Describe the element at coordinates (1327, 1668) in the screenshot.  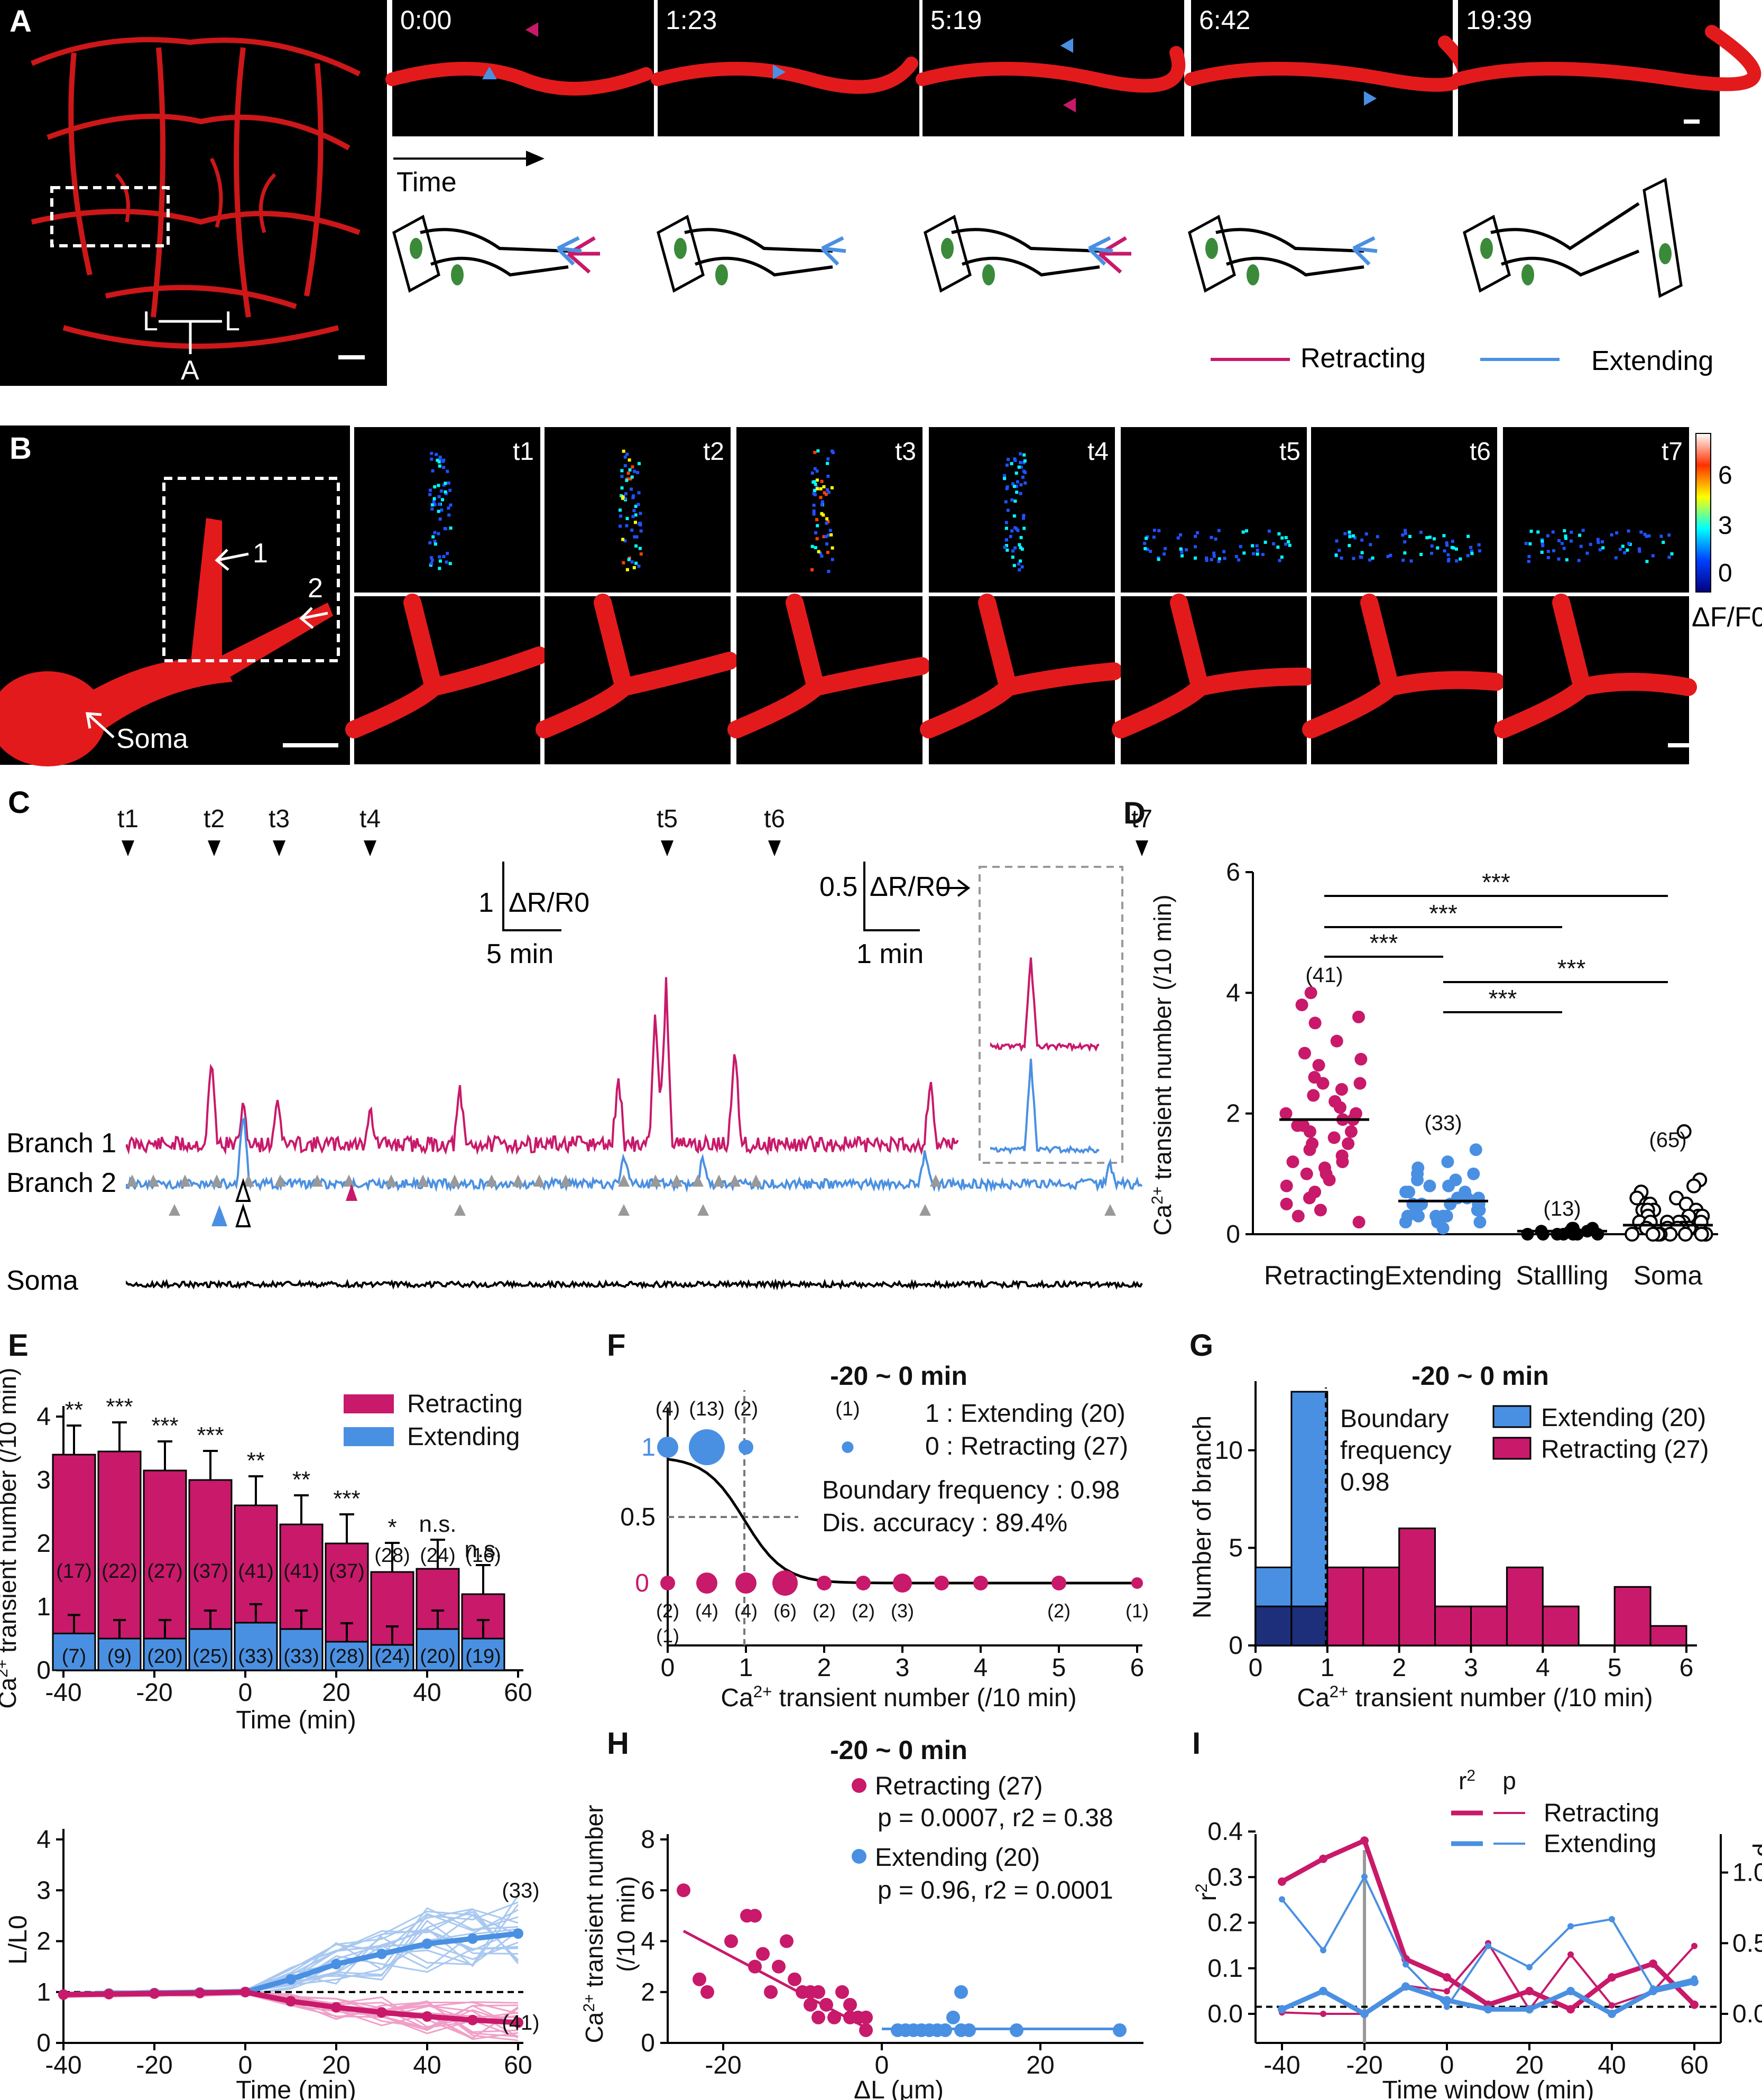
I see `x-tick-label: 1` at that location.